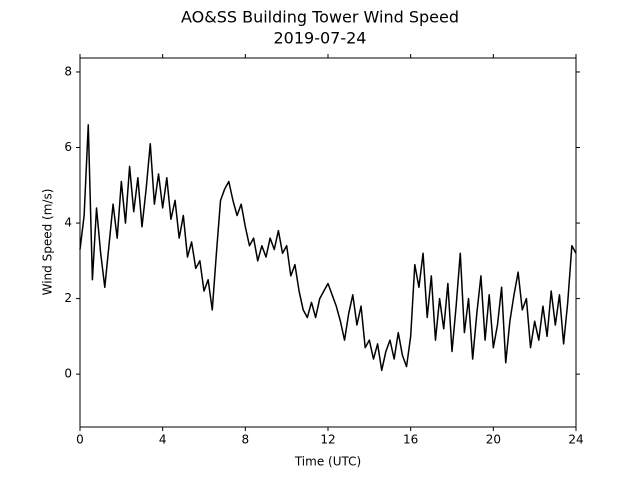  Describe the element at coordinates (493, 440) in the screenshot. I see `x-tick-label: 20` at that location.